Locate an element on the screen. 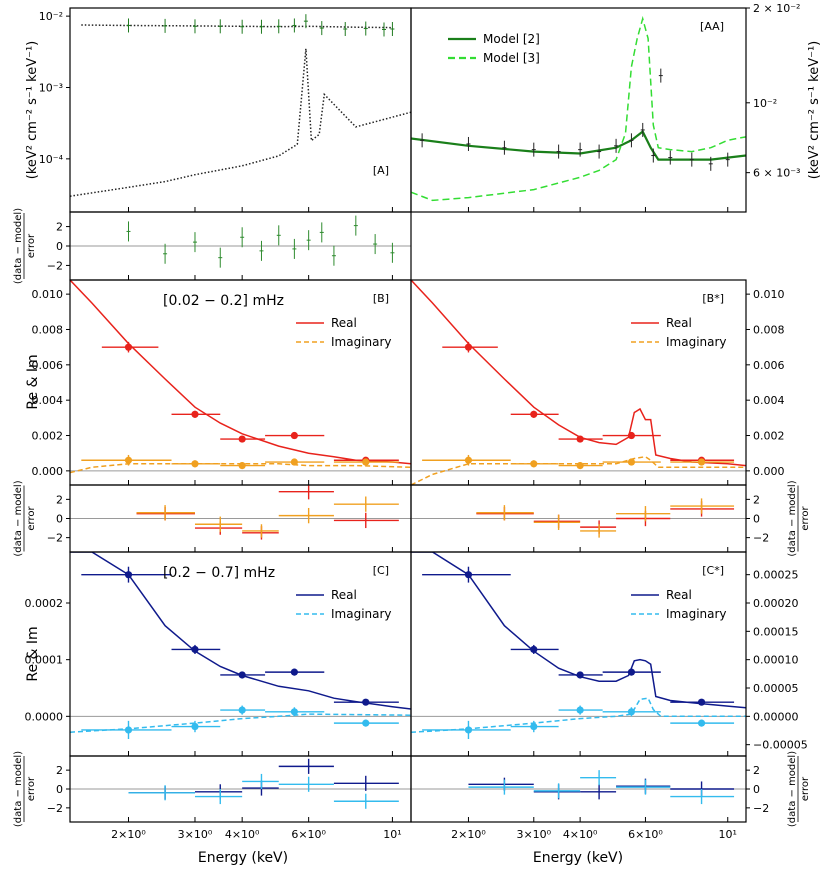  series-Bstar-imaginary-line is located at coordinates (578, 470).